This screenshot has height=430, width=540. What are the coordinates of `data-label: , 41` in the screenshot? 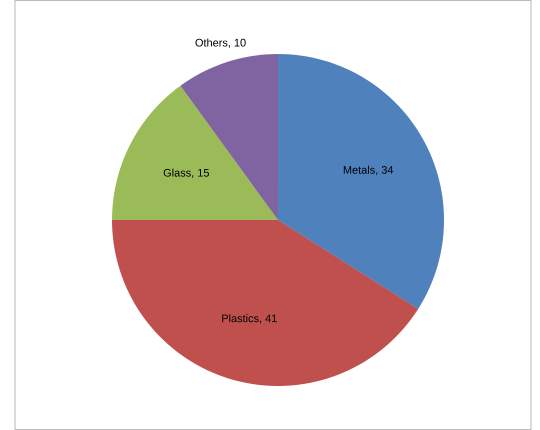 It's located at (268, 319).